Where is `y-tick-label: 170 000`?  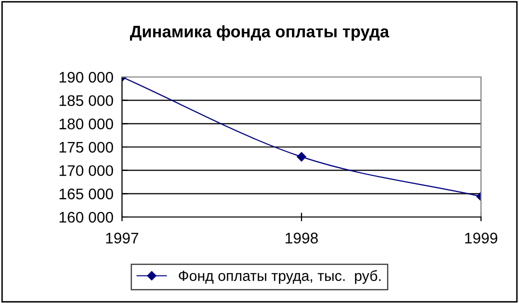
y-tick-label: 170 000 is located at coordinates (87, 170).